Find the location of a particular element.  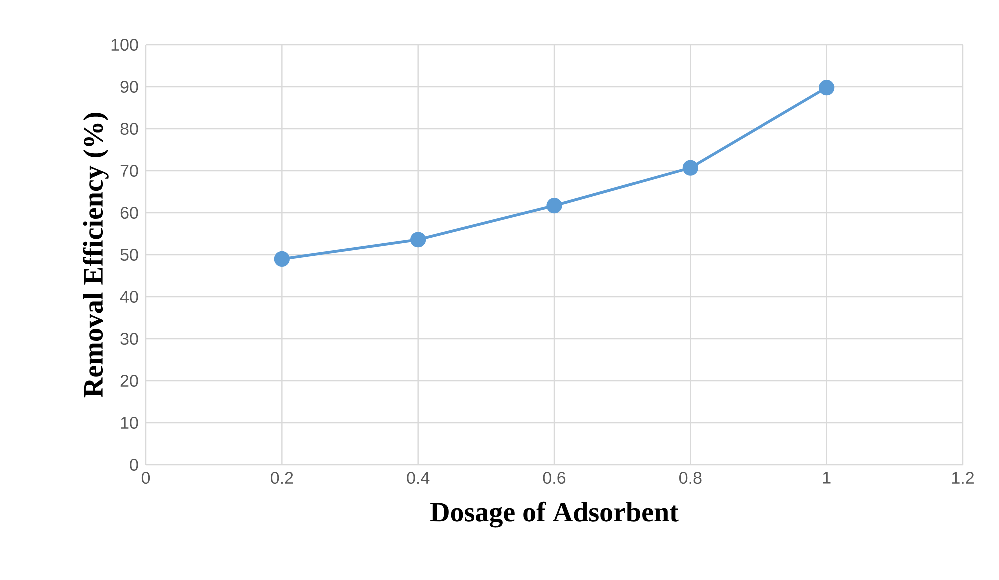

y-tick-label: 80 is located at coordinates (129, 129).